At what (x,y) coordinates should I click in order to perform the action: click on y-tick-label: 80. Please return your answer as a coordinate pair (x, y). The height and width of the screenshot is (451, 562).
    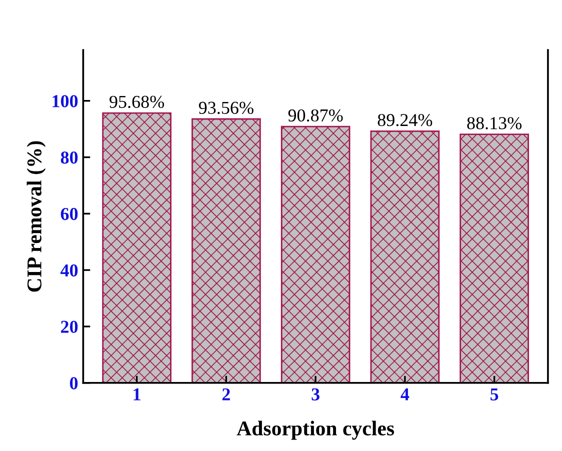
    Looking at the image, I should click on (69, 158).